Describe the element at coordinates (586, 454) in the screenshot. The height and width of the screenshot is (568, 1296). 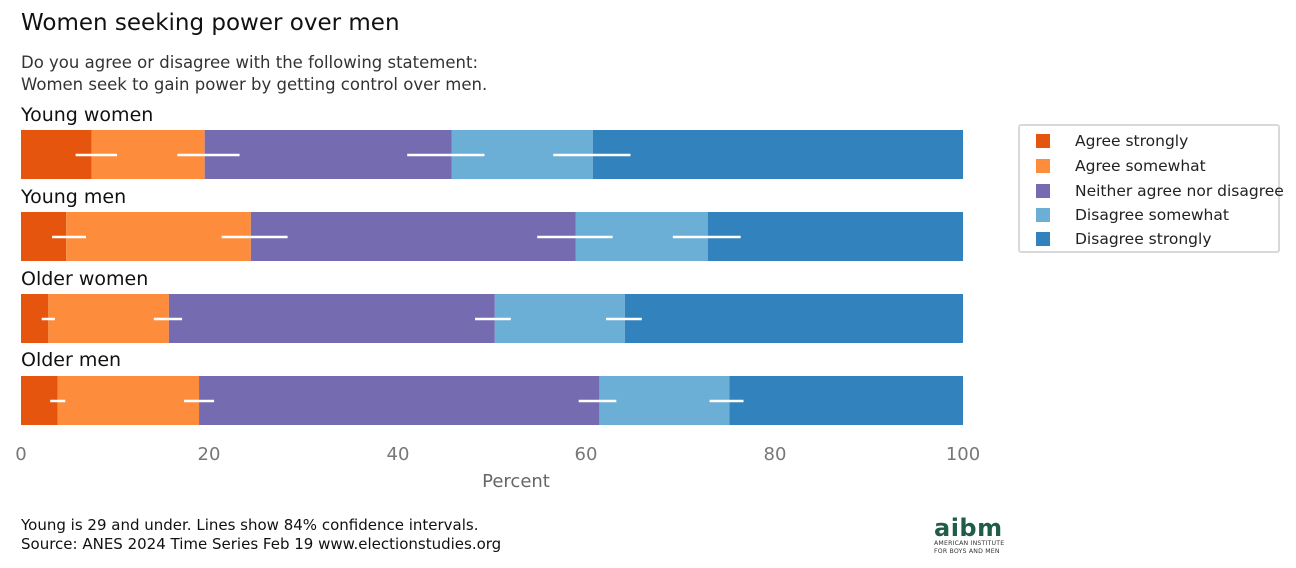
I see `x-tick-label: 60` at that location.